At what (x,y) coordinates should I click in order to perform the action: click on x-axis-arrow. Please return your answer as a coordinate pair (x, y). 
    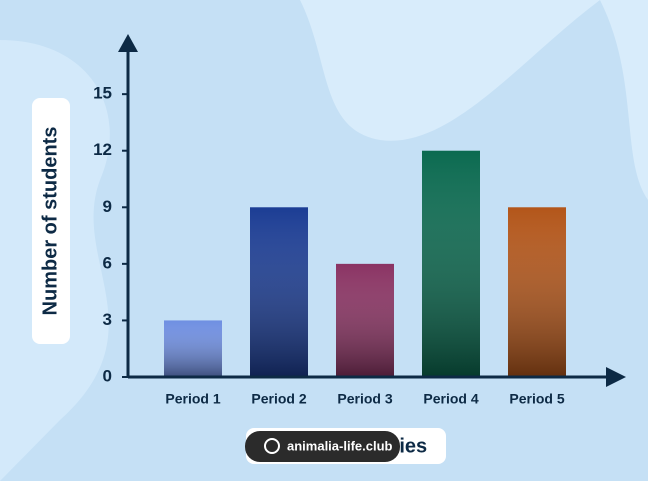
    Looking at the image, I should click on (616, 377).